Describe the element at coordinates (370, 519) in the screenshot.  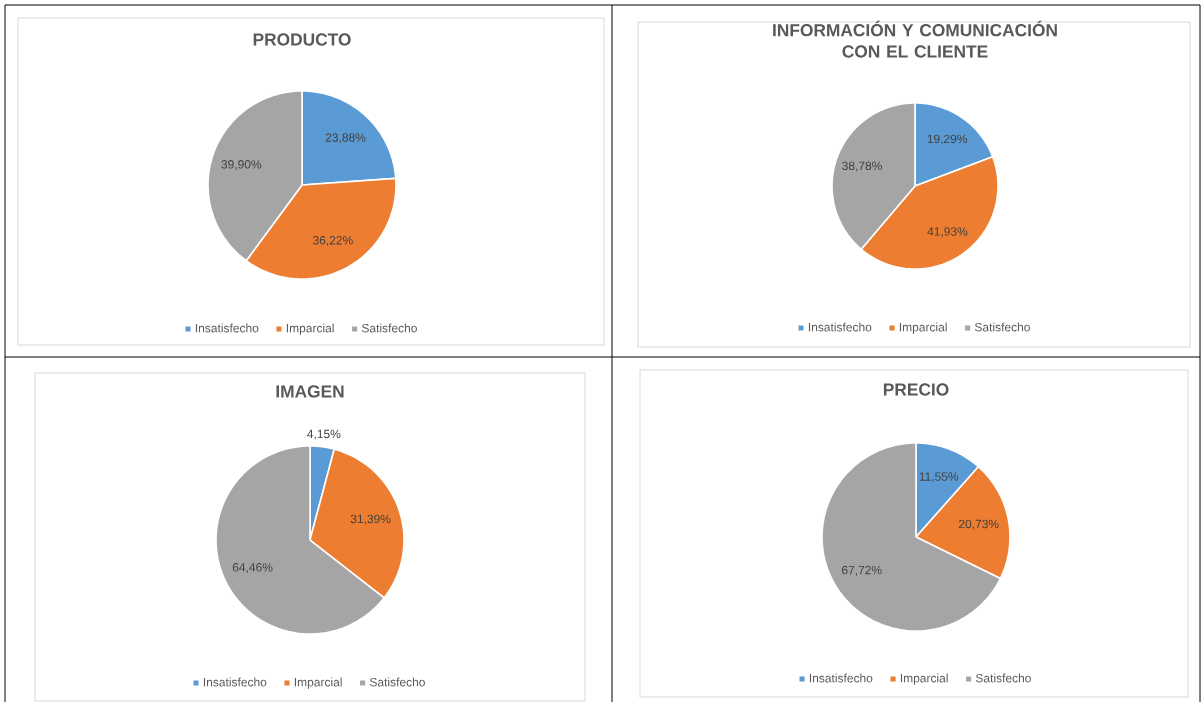
I see `data-label: 31,39%` at that location.